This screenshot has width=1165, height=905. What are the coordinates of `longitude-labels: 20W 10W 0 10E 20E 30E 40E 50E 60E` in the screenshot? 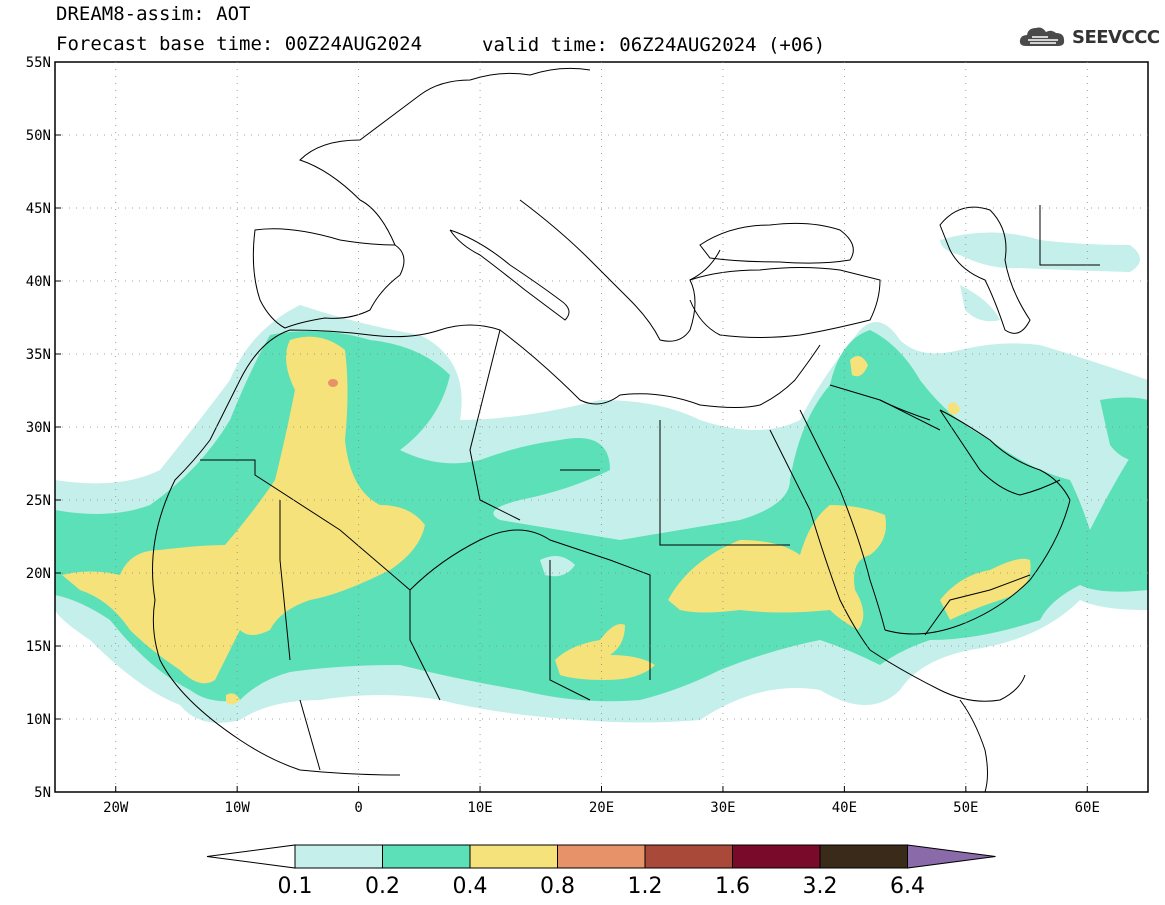 It's located at (601, 808).